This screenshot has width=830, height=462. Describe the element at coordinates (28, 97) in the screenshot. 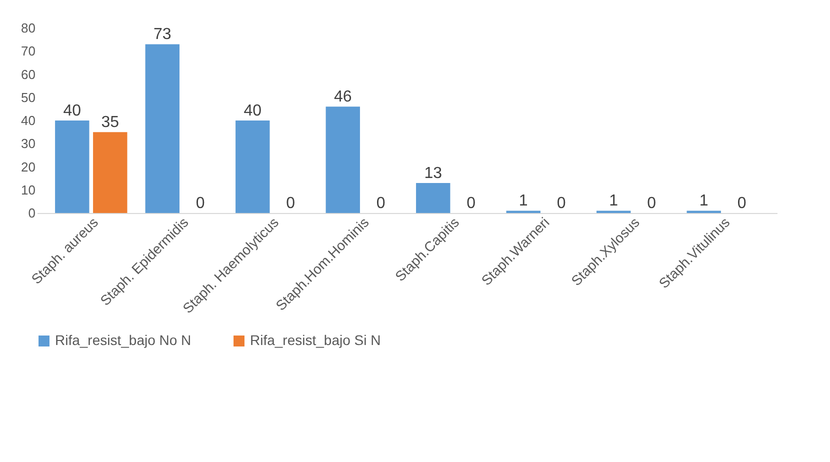

I see `y-tick-label: 50` at that location.